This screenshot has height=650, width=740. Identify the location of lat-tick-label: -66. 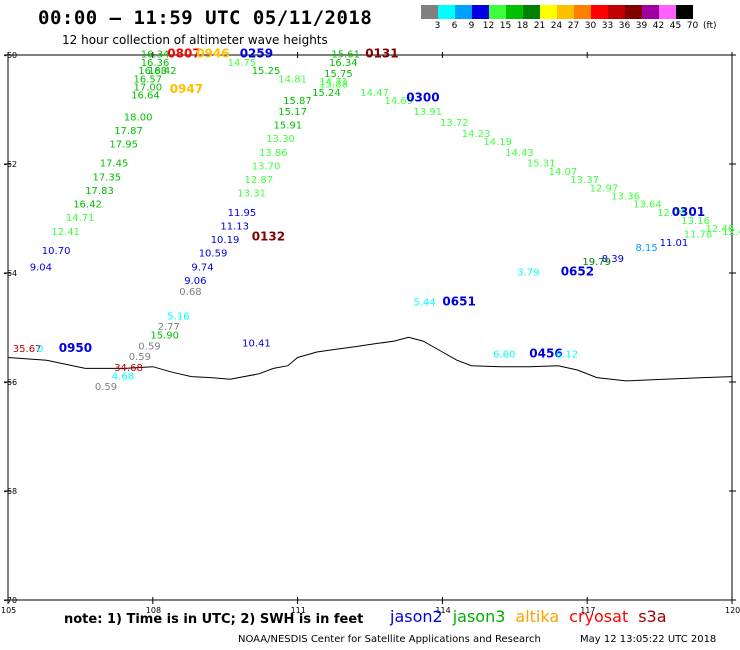
(10, 382).